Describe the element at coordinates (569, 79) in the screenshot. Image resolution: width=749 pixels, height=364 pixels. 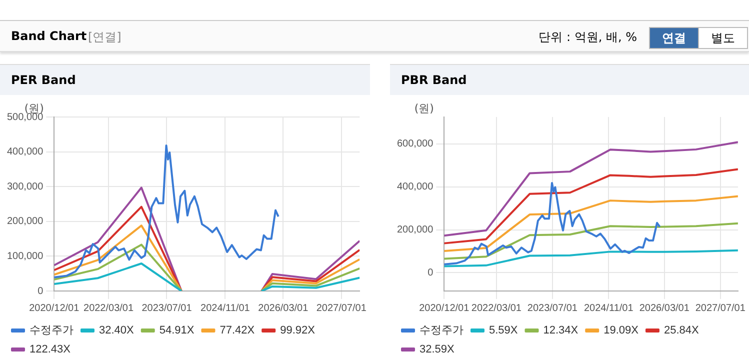
I see `chart-title: PBR Band` at that location.